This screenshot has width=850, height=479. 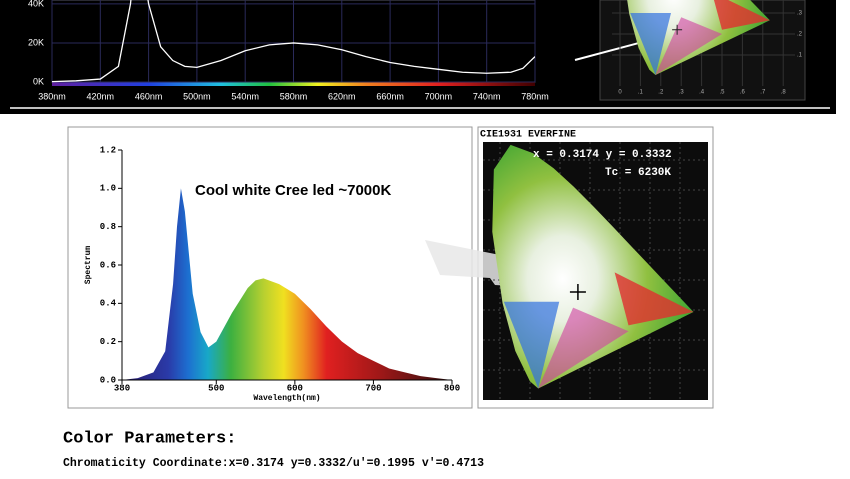 I want to click on x-tick-label: .8, so click(x=784, y=93).